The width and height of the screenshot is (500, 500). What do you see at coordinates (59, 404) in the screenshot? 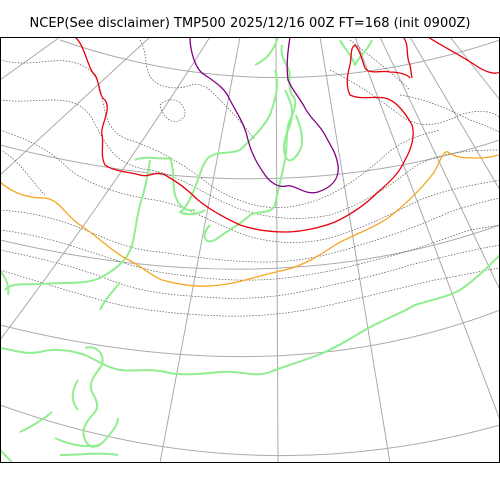
I see `coastline-british-isles` at bounding box center [59, 404].